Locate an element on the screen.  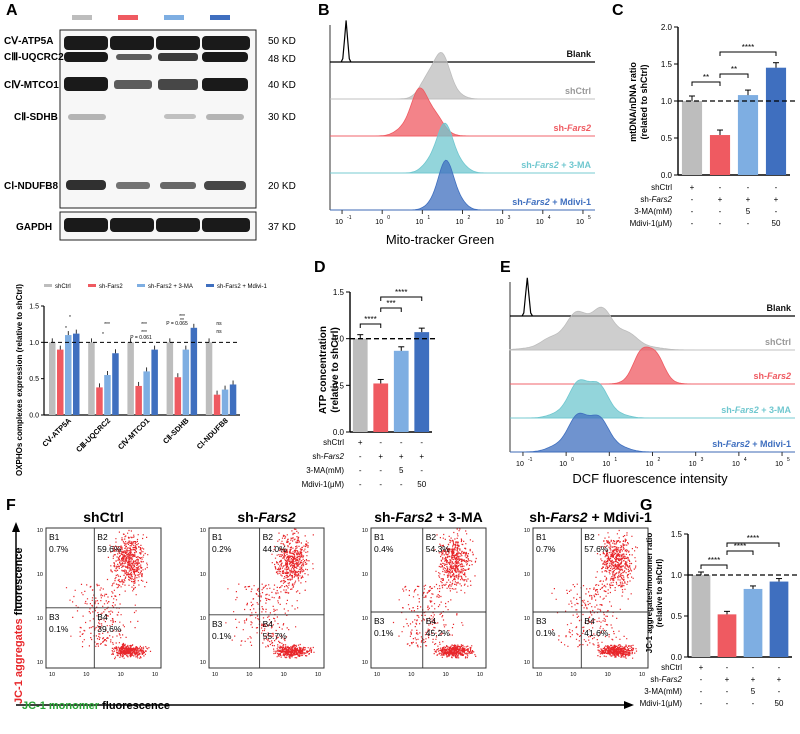
blot-label: CⅢ-UQCRC2 is located at coordinates (34, 57).